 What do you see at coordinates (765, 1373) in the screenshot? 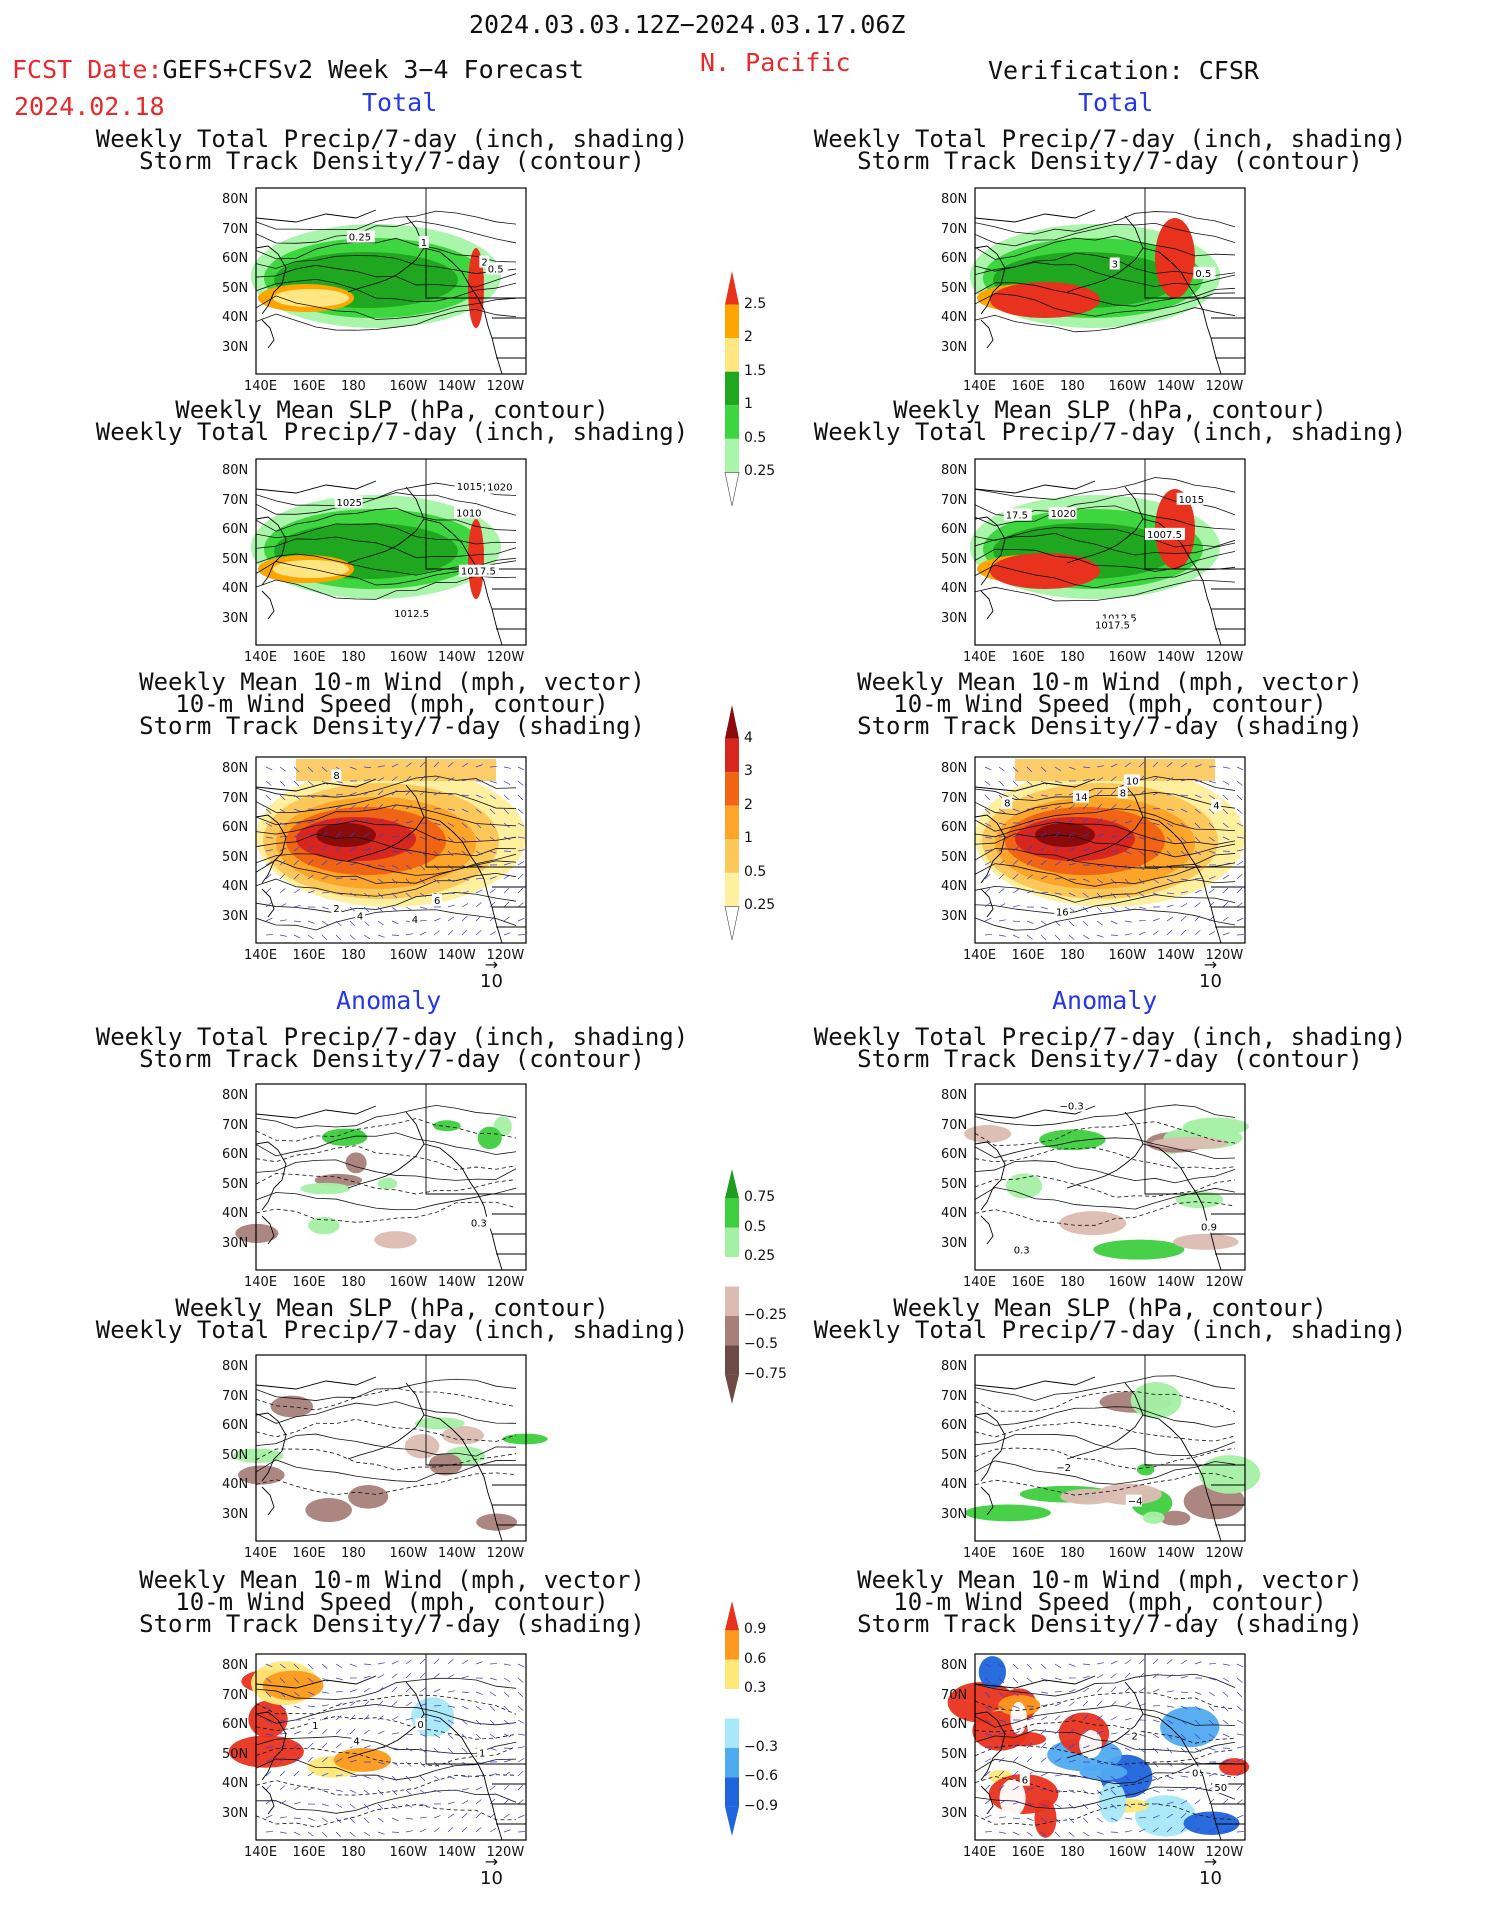
I see `colorbar-tick-label: −0.75` at bounding box center [765, 1373].